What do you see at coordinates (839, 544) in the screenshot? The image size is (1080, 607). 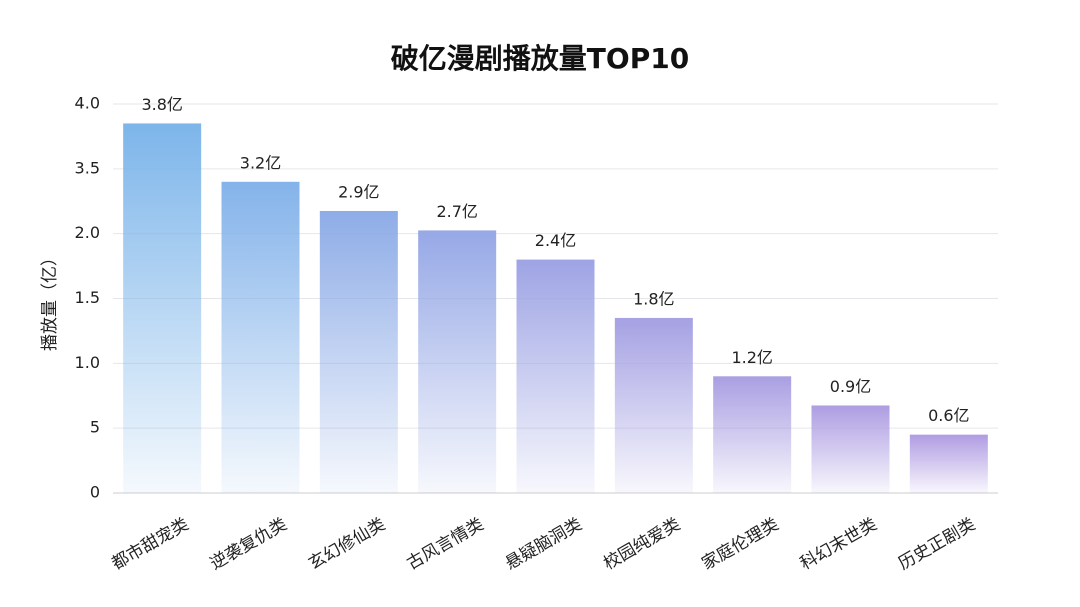 I see `x-tick-label: 科幻末世类` at bounding box center [839, 544].